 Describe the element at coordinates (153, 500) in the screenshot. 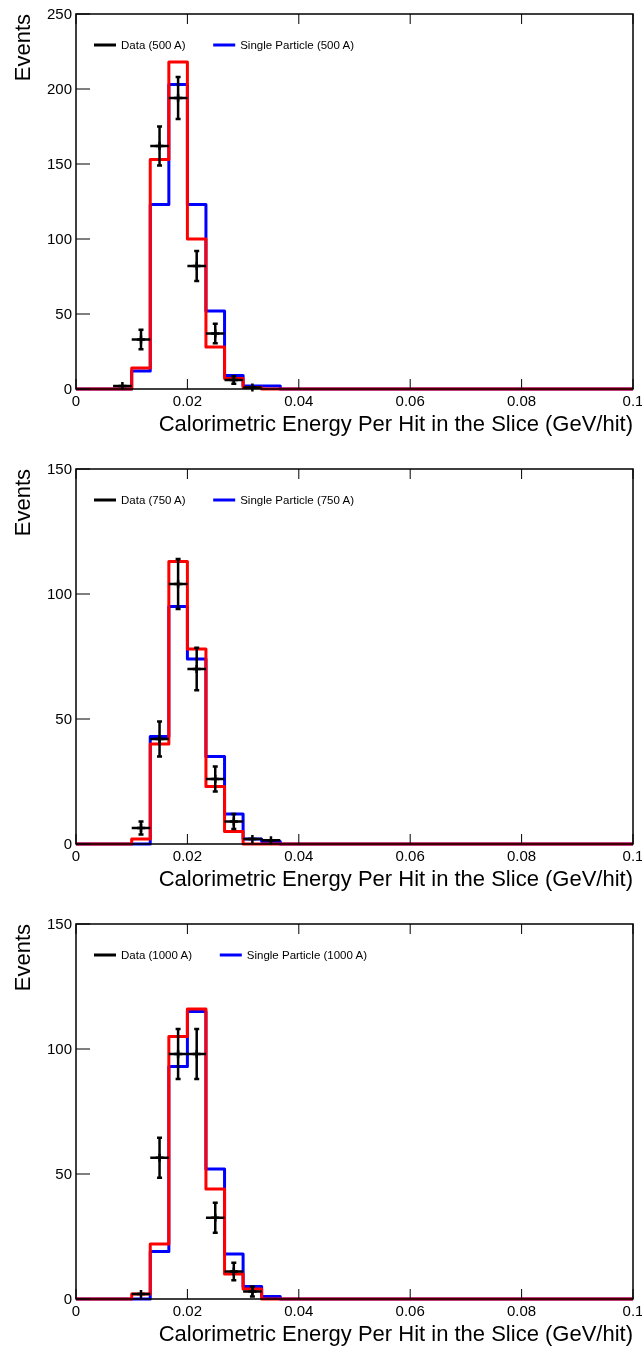

I see `legend-label: Data (750 A)` at that location.